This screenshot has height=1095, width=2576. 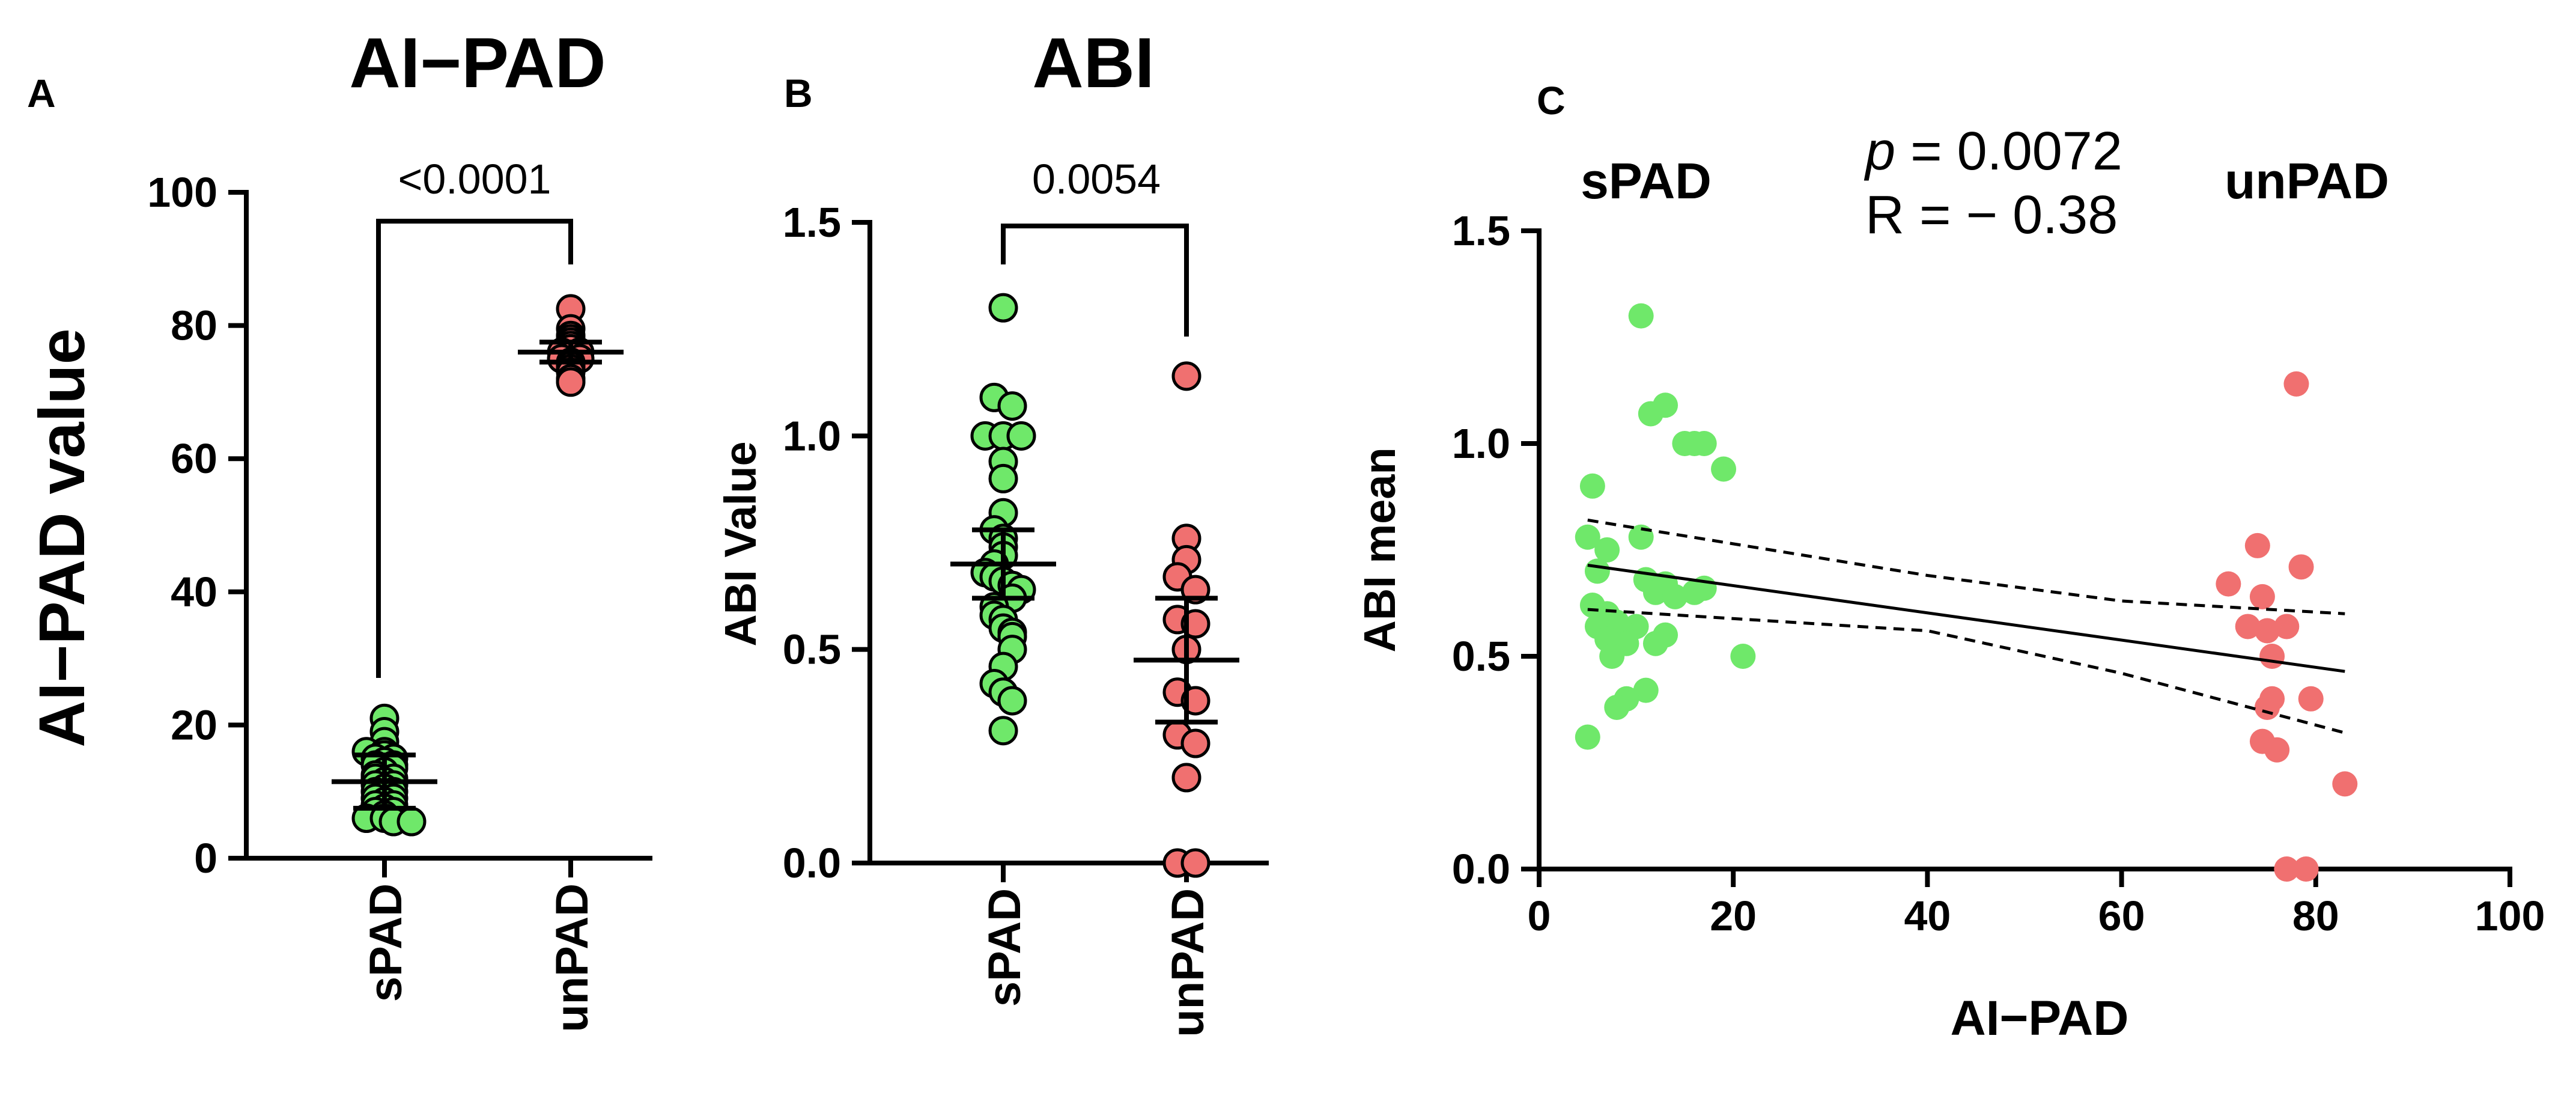 What do you see at coordinates (2009, 151) in the screenshot?
I see `panel-c-p-value: = 0.0072` at bounding box center [2009, 151].